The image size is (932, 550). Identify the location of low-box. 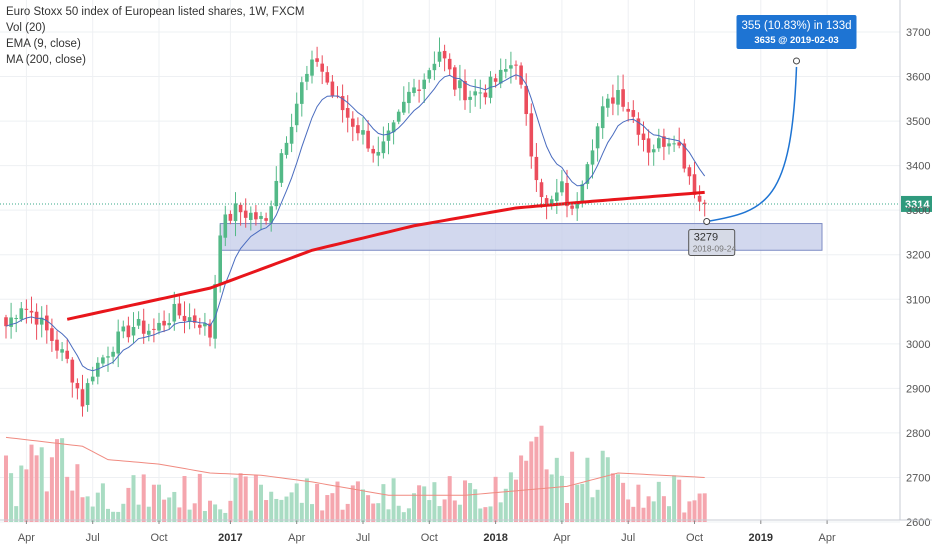
(712, 243).